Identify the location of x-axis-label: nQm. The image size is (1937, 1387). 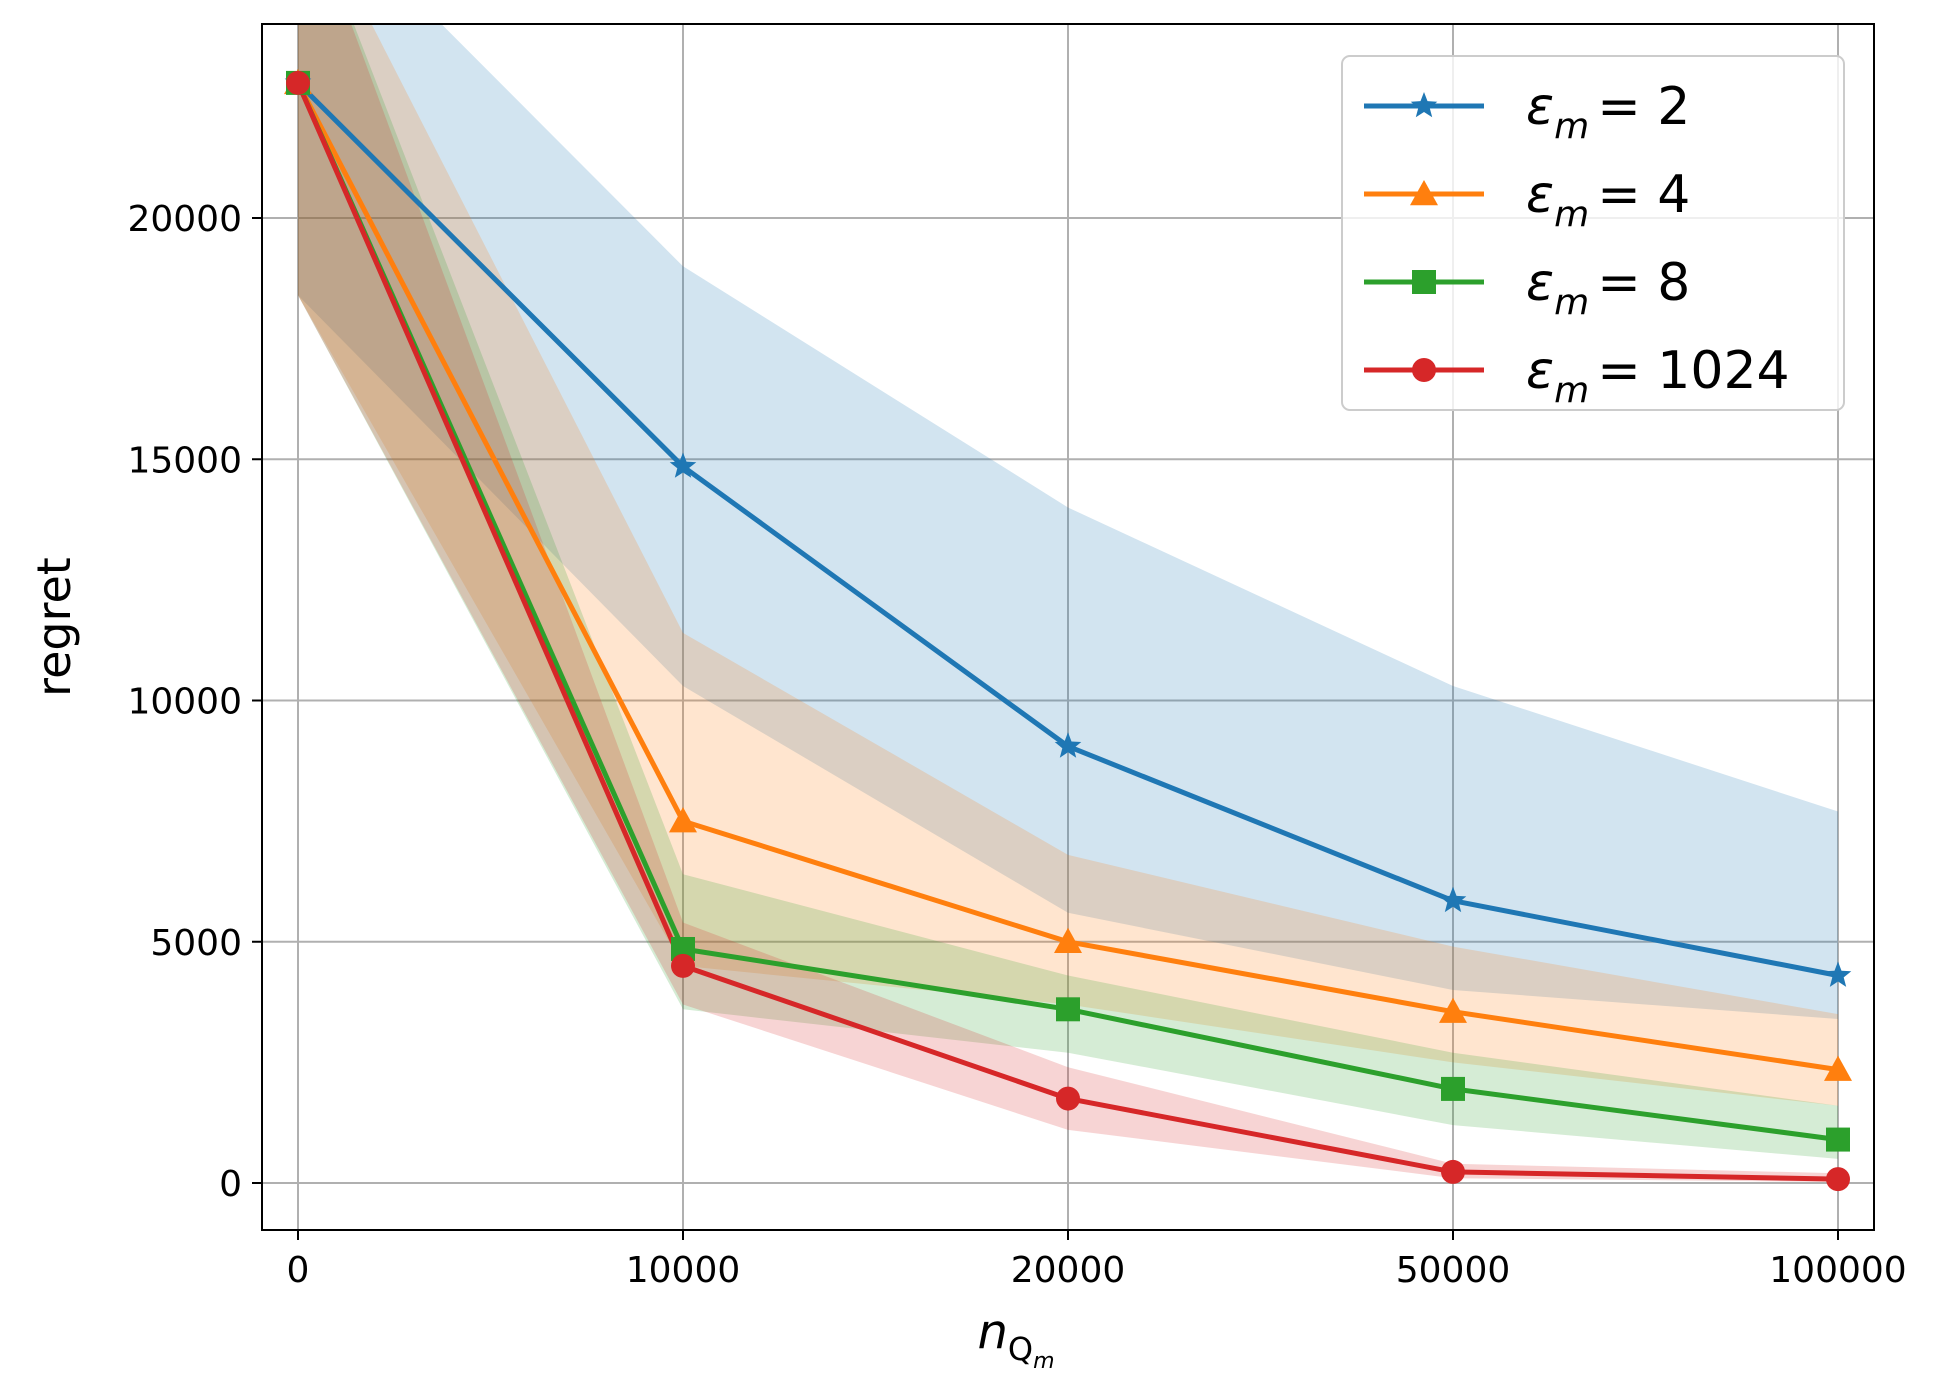
(1015, 1339).